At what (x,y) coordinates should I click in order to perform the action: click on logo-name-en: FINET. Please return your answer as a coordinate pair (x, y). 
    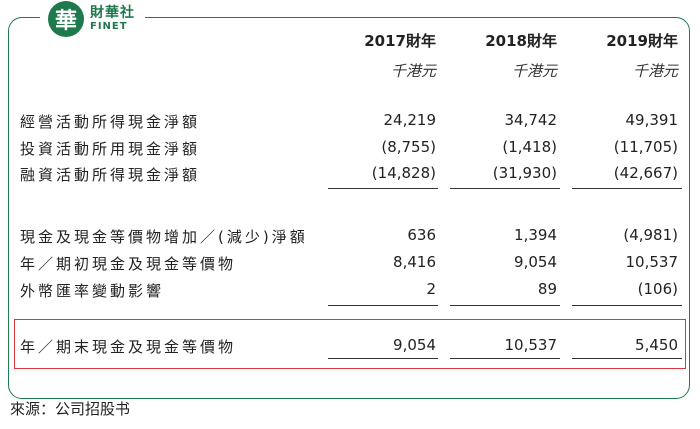
    Looking at the image, I should click on (109, 26).